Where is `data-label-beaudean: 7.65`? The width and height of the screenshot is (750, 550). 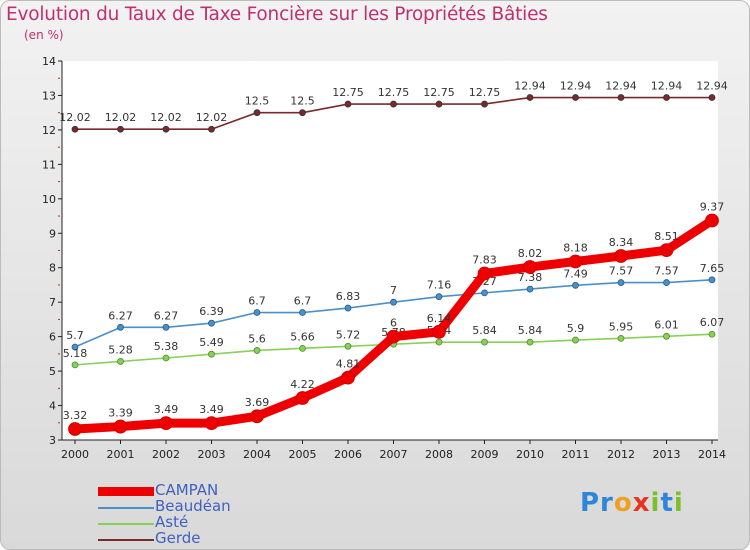
data-label-beaudean: 7.65 is located at coordinates (712, 268).